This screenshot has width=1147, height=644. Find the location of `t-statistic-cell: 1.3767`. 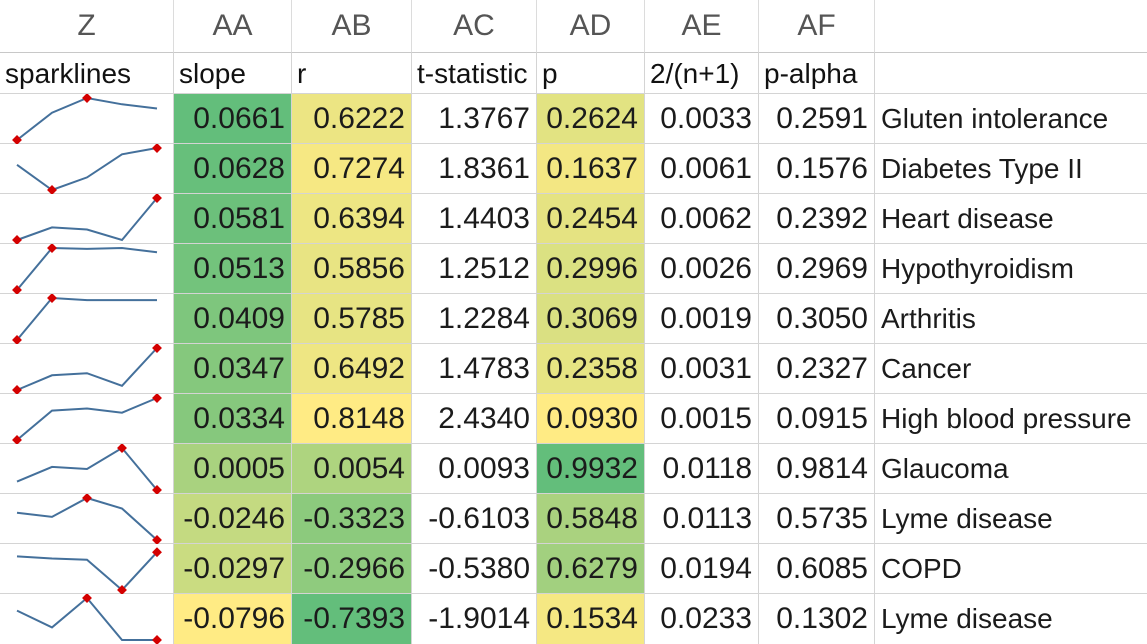

t-statistic-cell: 1.3767 is located at coordinates (474, 119).